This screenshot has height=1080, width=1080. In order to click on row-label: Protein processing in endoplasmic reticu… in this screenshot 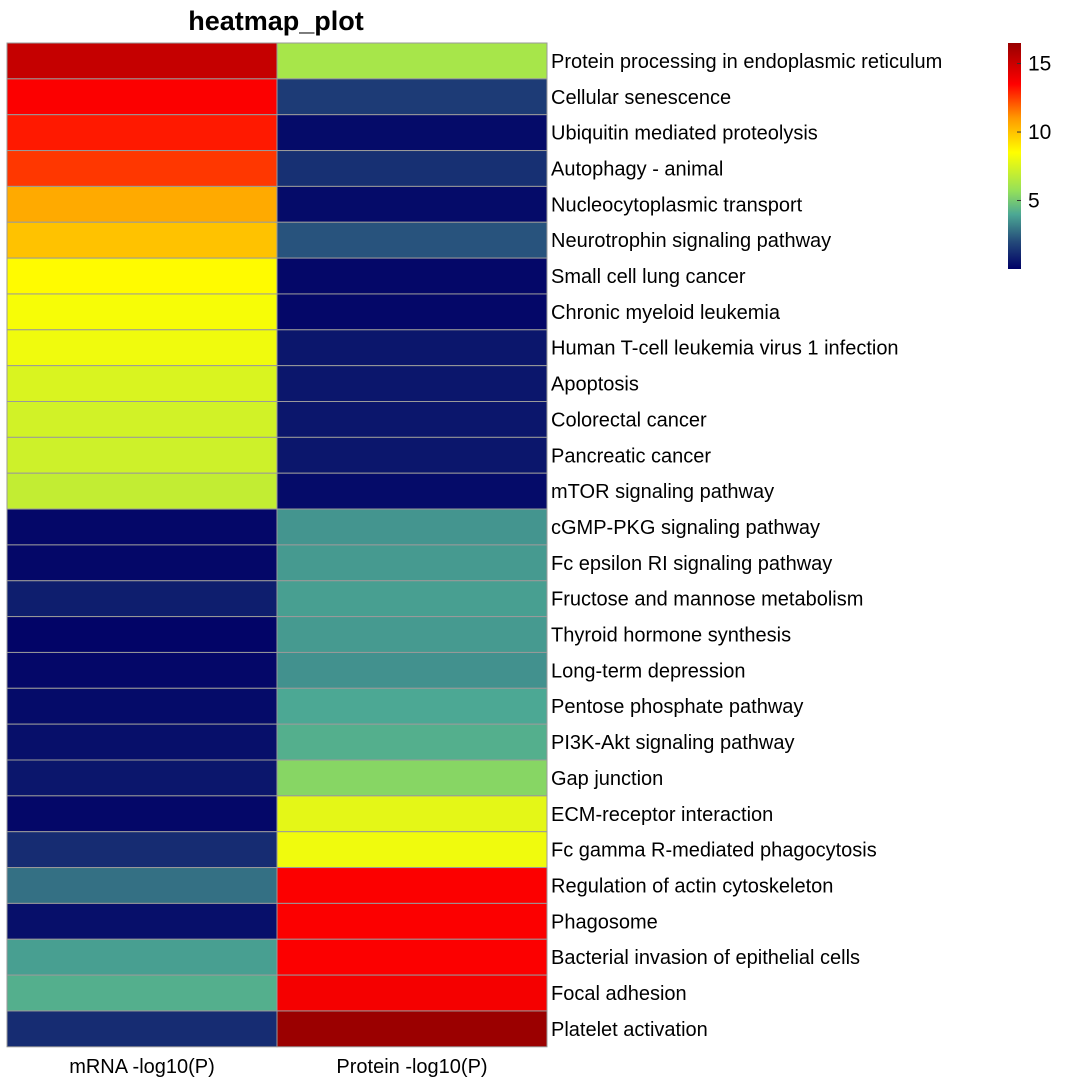, I will do `click(746, 62)`.